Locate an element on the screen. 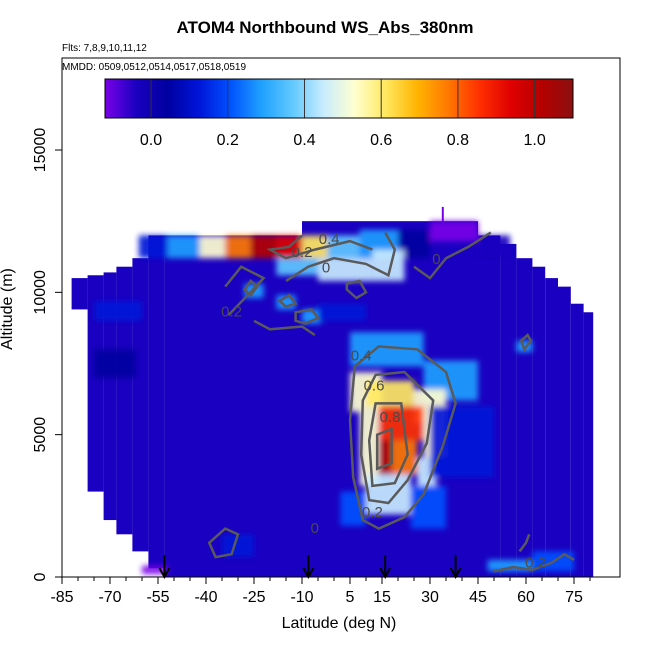  contour-label: 0.8 is located at coordinates (390, 417).